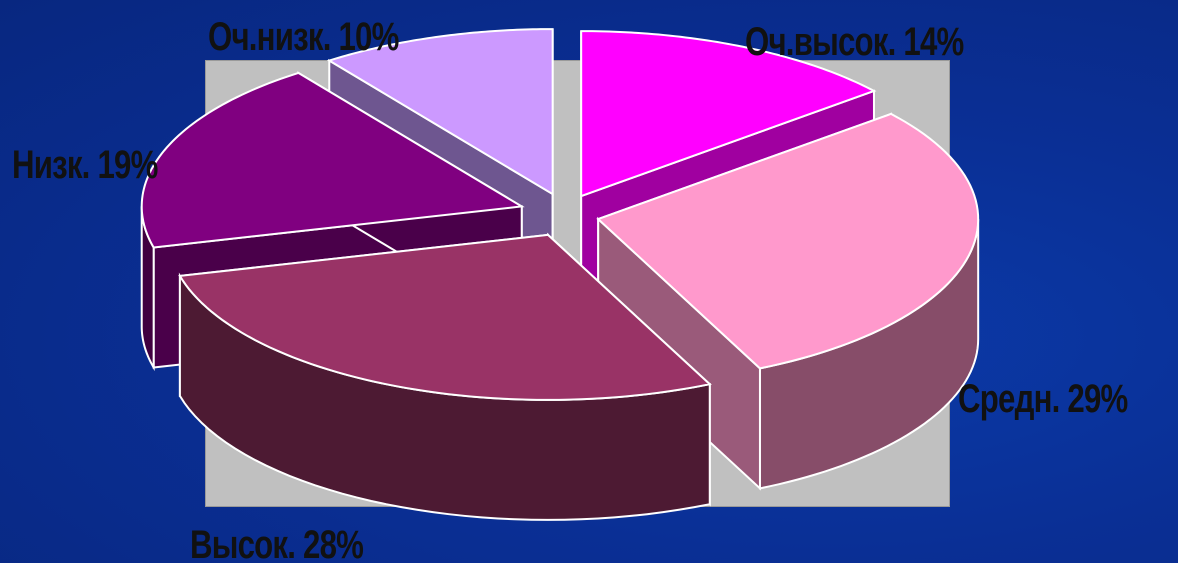 This screenshot has height=563, width=1178. What do you see at coordinates (303, 36) in the screenshot?
I see `slice-label: Оч.низк. 10%` at bounding box center [303, 36].